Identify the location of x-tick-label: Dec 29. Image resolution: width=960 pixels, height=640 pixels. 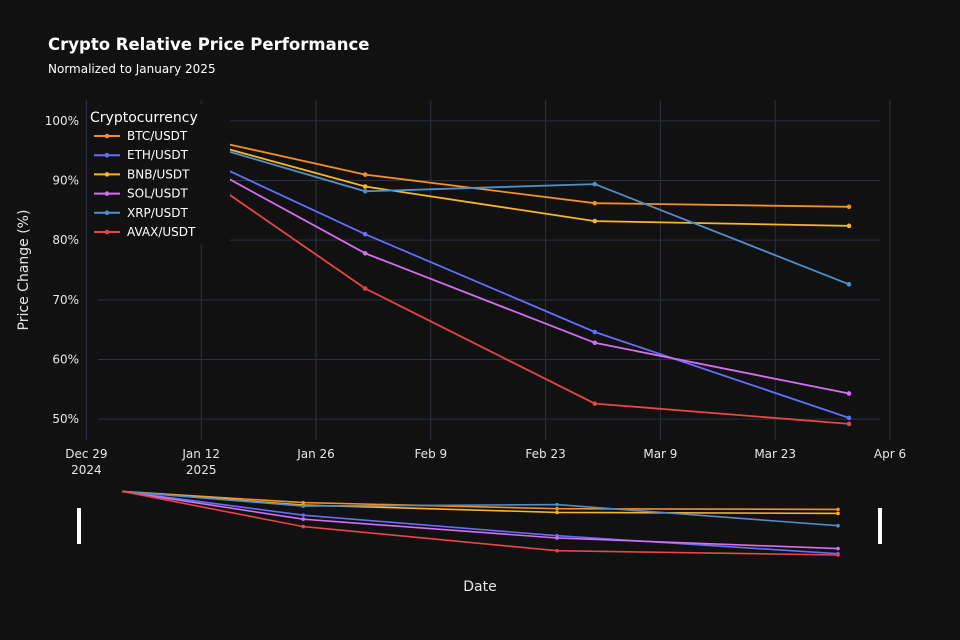
(86, 454).